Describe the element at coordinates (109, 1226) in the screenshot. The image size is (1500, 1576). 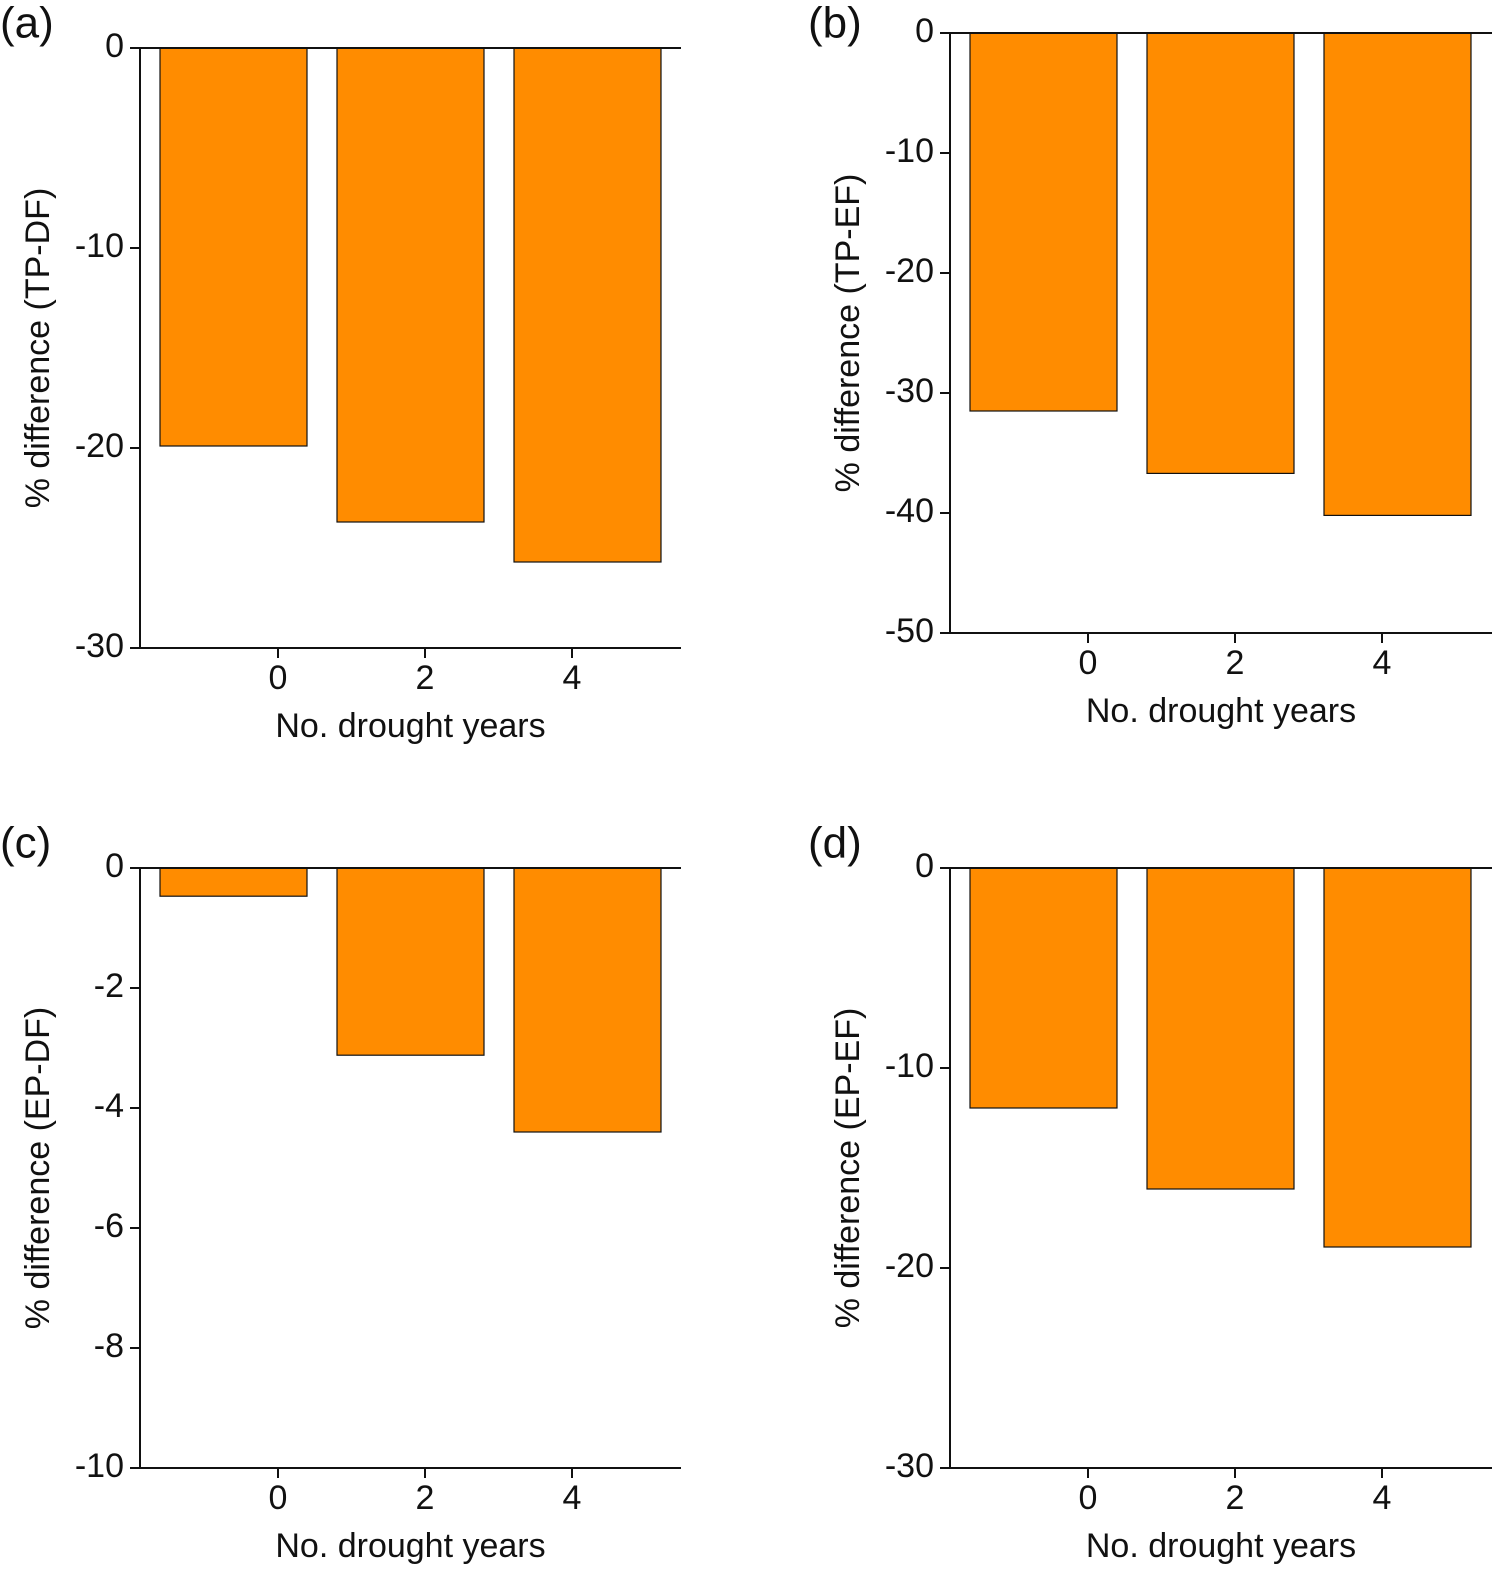
I see `y-tick-label: -6` at that location.